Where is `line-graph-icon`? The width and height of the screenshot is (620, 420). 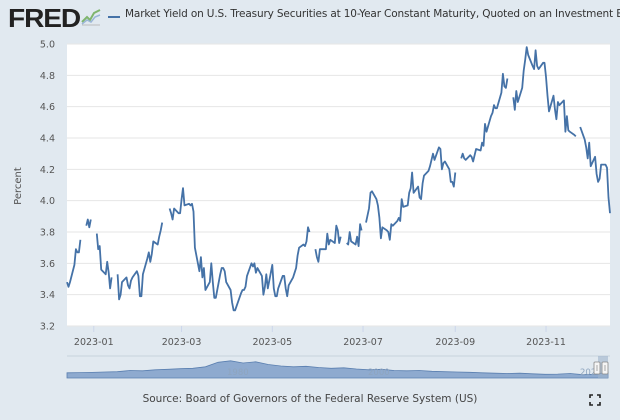
line-graph-icon is located at coordinates (91, 17).